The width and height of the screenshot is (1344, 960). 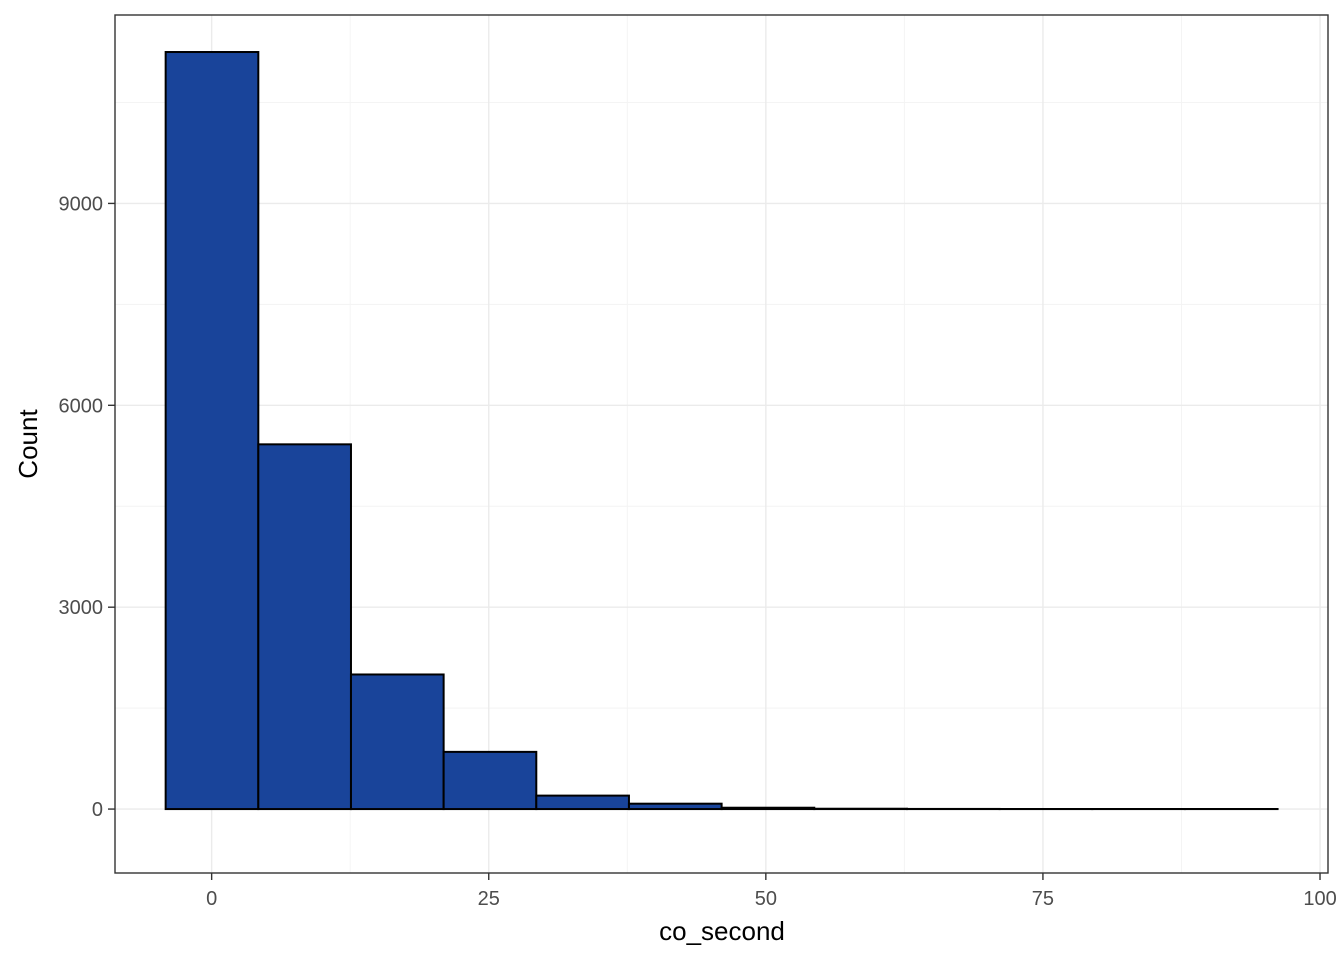 I want to click on y-axis: 0 3000 6000 9000, so click(x=87, y=507).